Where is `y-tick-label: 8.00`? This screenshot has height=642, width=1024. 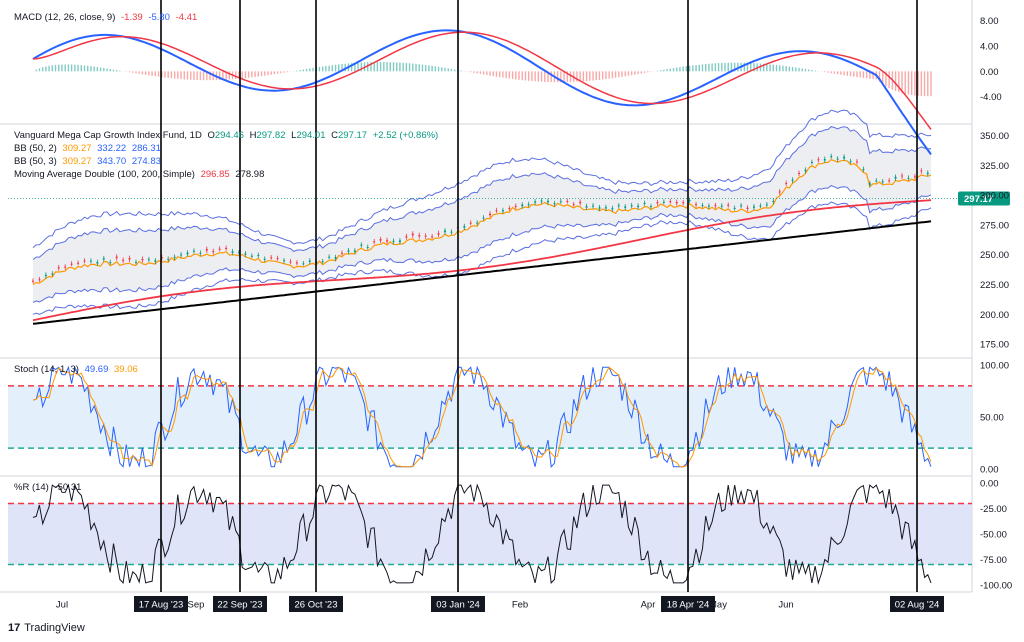
y-tick-label: 8.00 is located at coordinates (989, 21).